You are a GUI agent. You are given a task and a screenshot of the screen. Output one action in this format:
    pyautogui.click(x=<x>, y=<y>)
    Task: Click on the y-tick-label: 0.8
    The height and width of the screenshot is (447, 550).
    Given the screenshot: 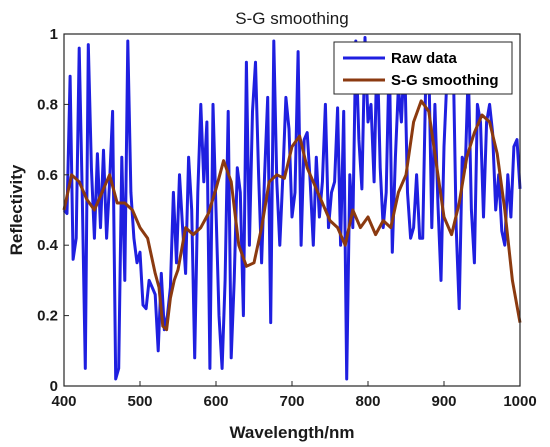 What is the action you would take?
    pyautogui.click(x=47, y=104)
    